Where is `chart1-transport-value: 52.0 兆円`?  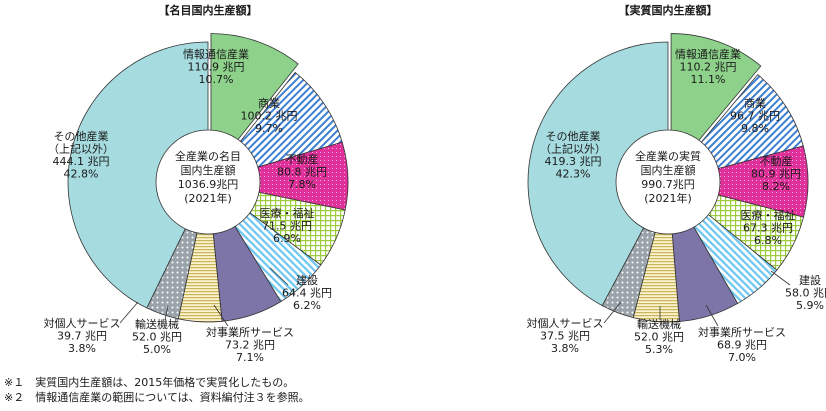 chart1-transport-value: 52.0 兆円 is located at coordinates (157, 337).